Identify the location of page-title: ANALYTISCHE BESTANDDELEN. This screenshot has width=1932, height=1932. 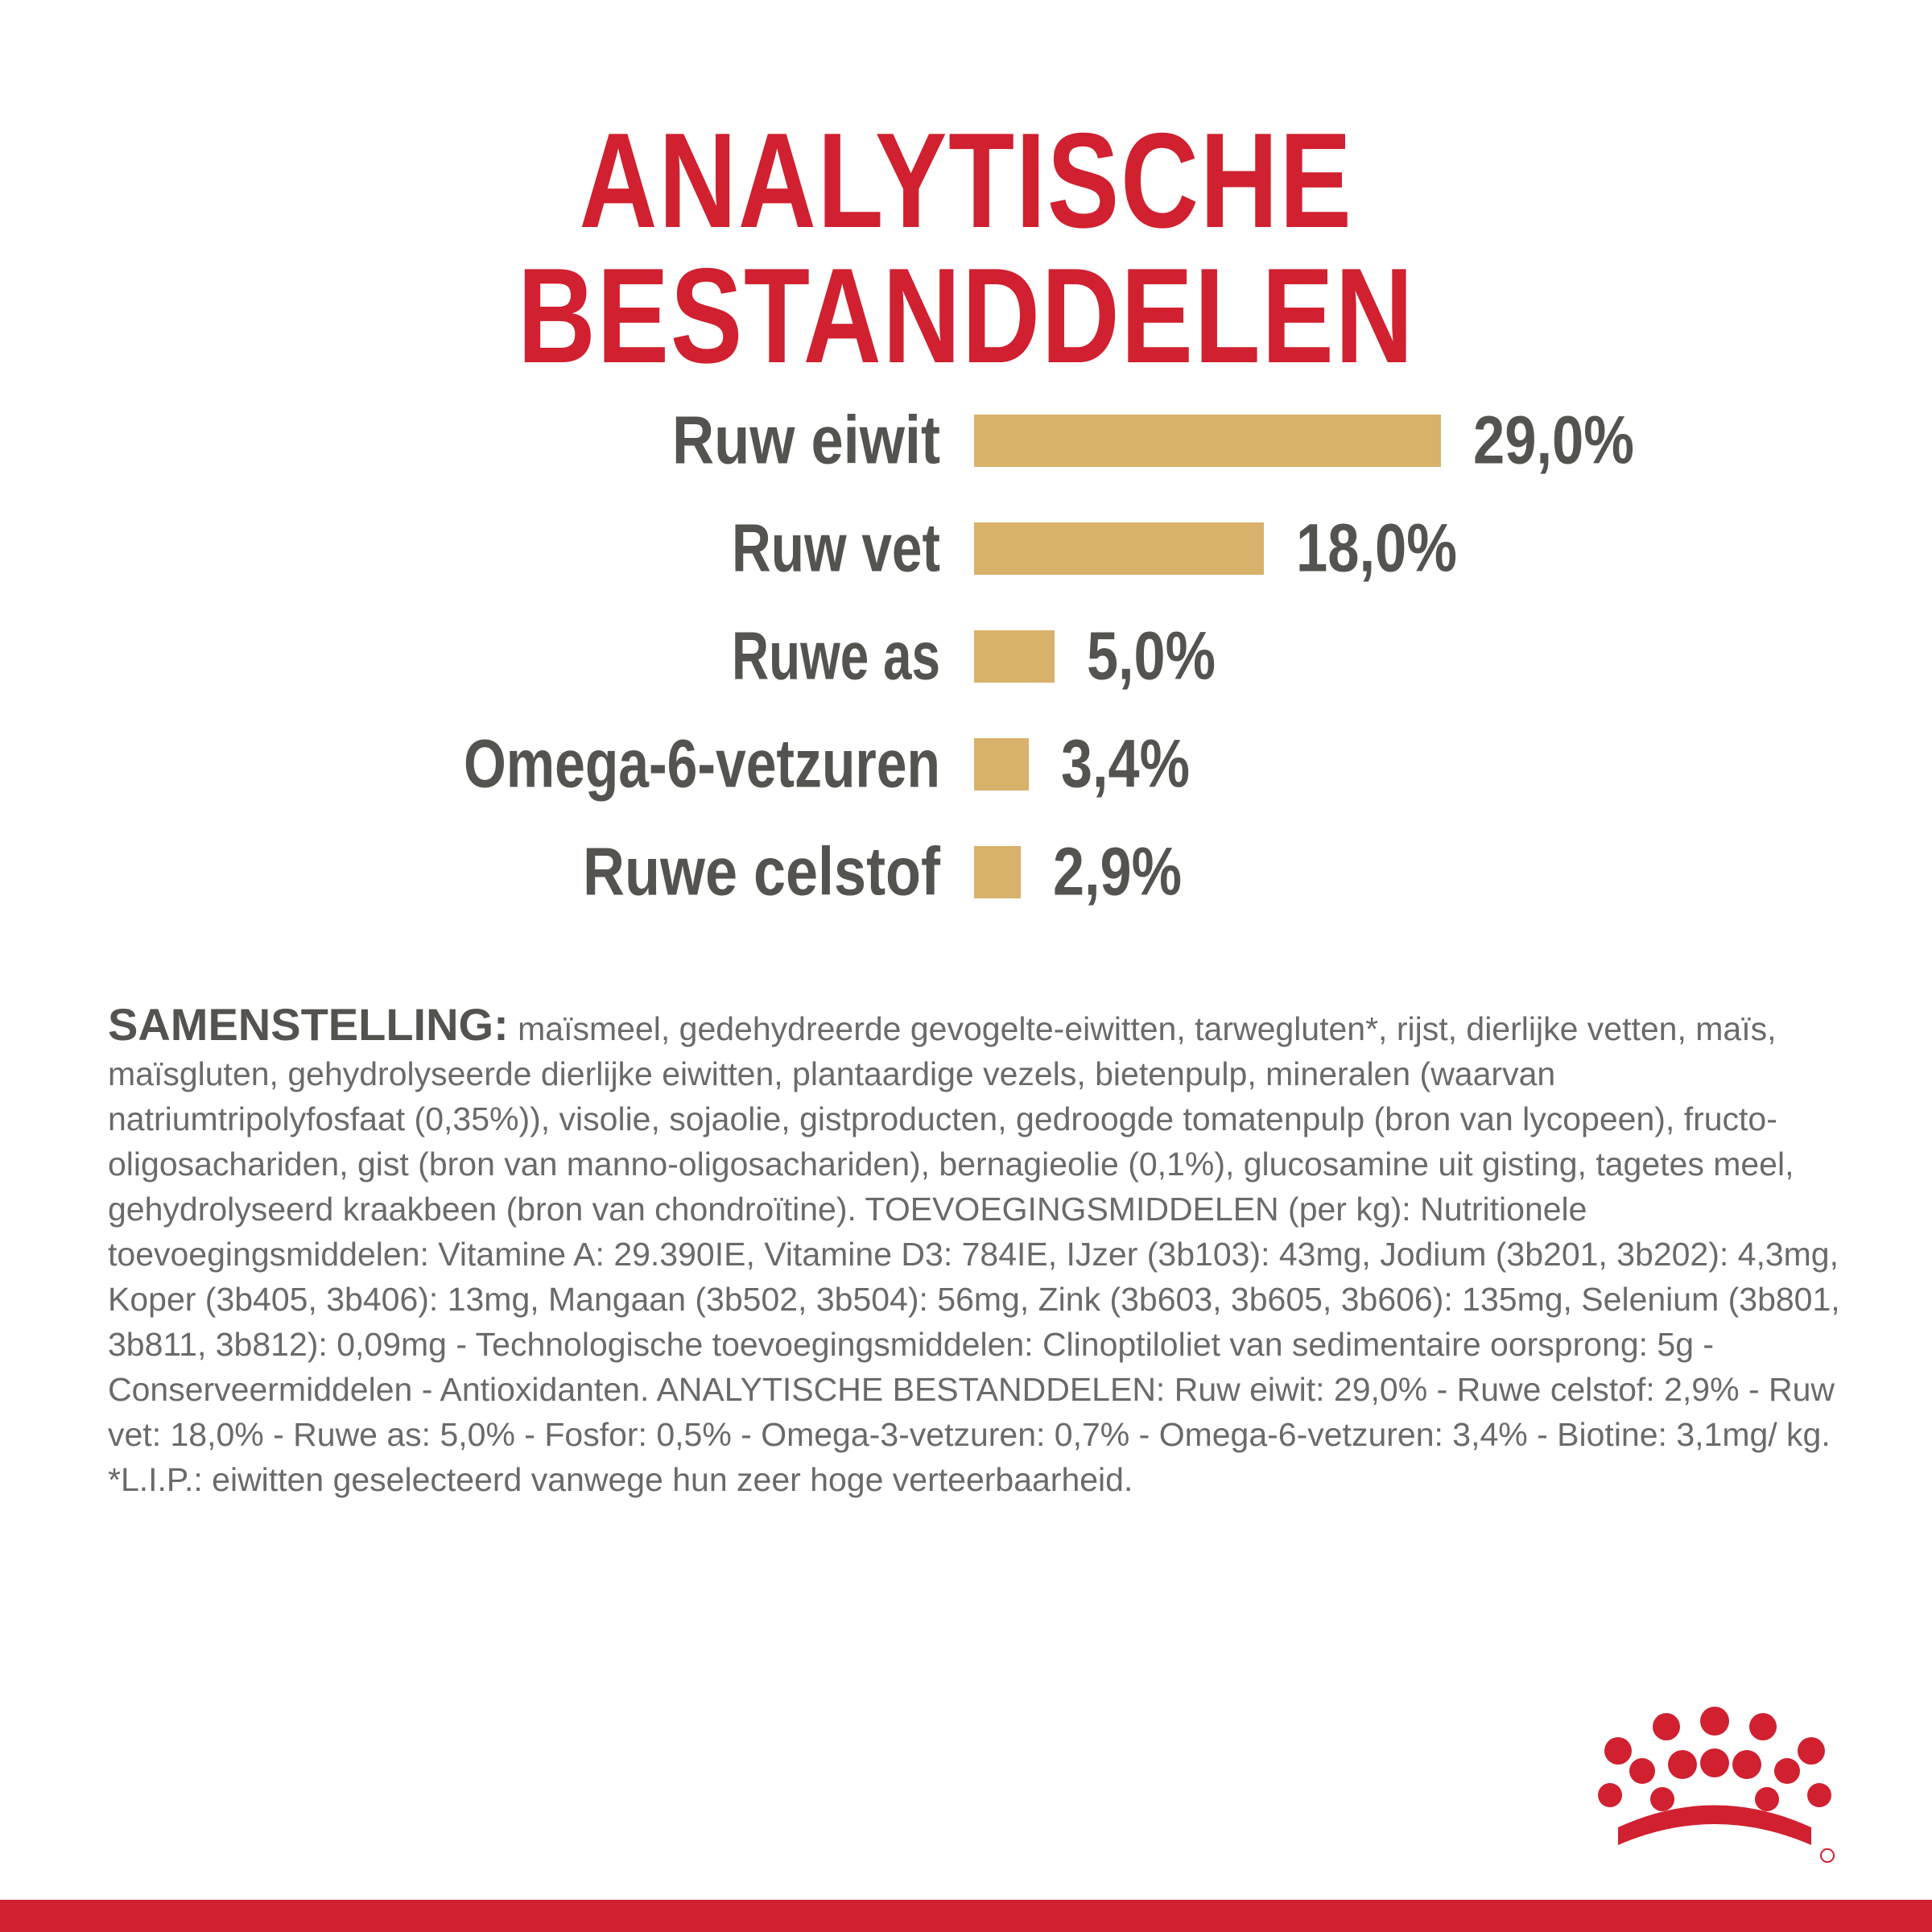
(966, 248).